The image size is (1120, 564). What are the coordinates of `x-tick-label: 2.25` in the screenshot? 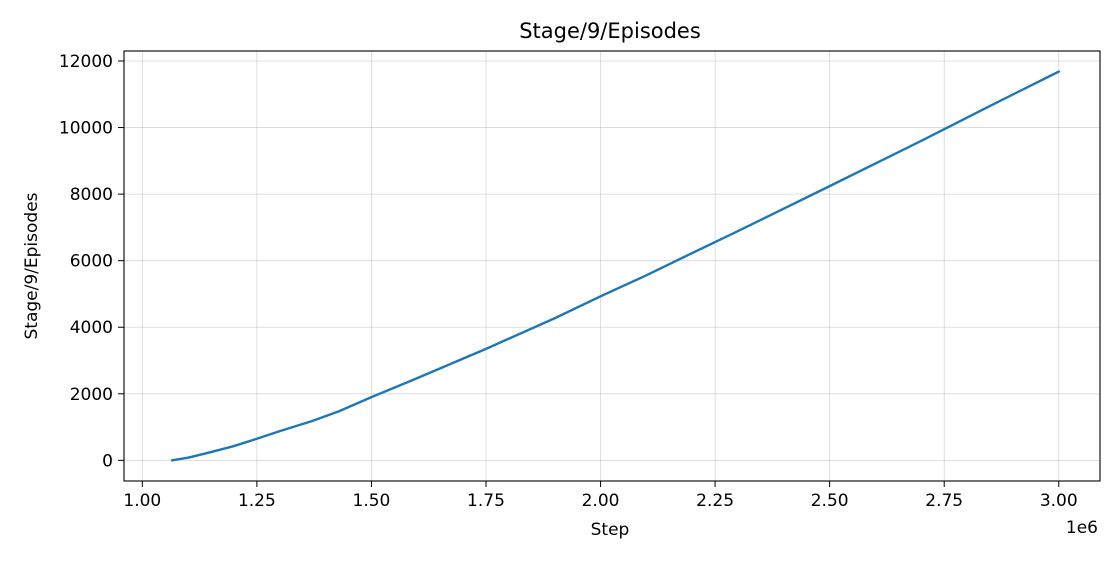 It's located at (715, 501).